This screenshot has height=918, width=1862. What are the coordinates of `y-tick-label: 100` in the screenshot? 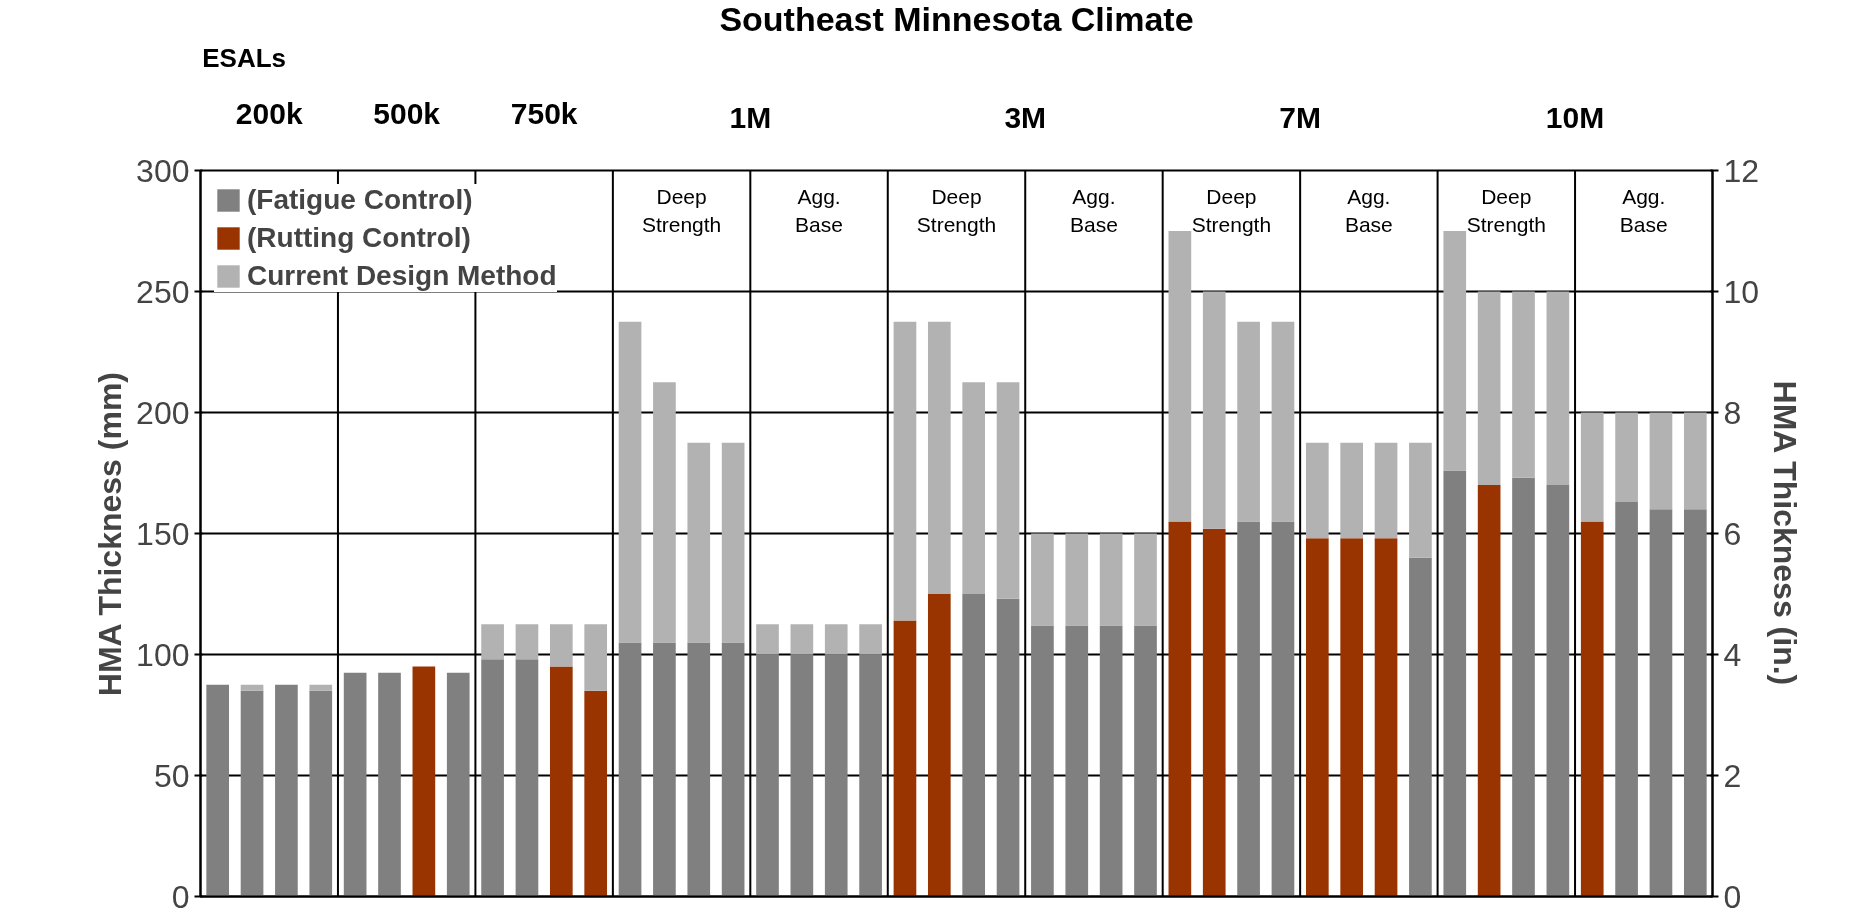 It's located at (163, 654).